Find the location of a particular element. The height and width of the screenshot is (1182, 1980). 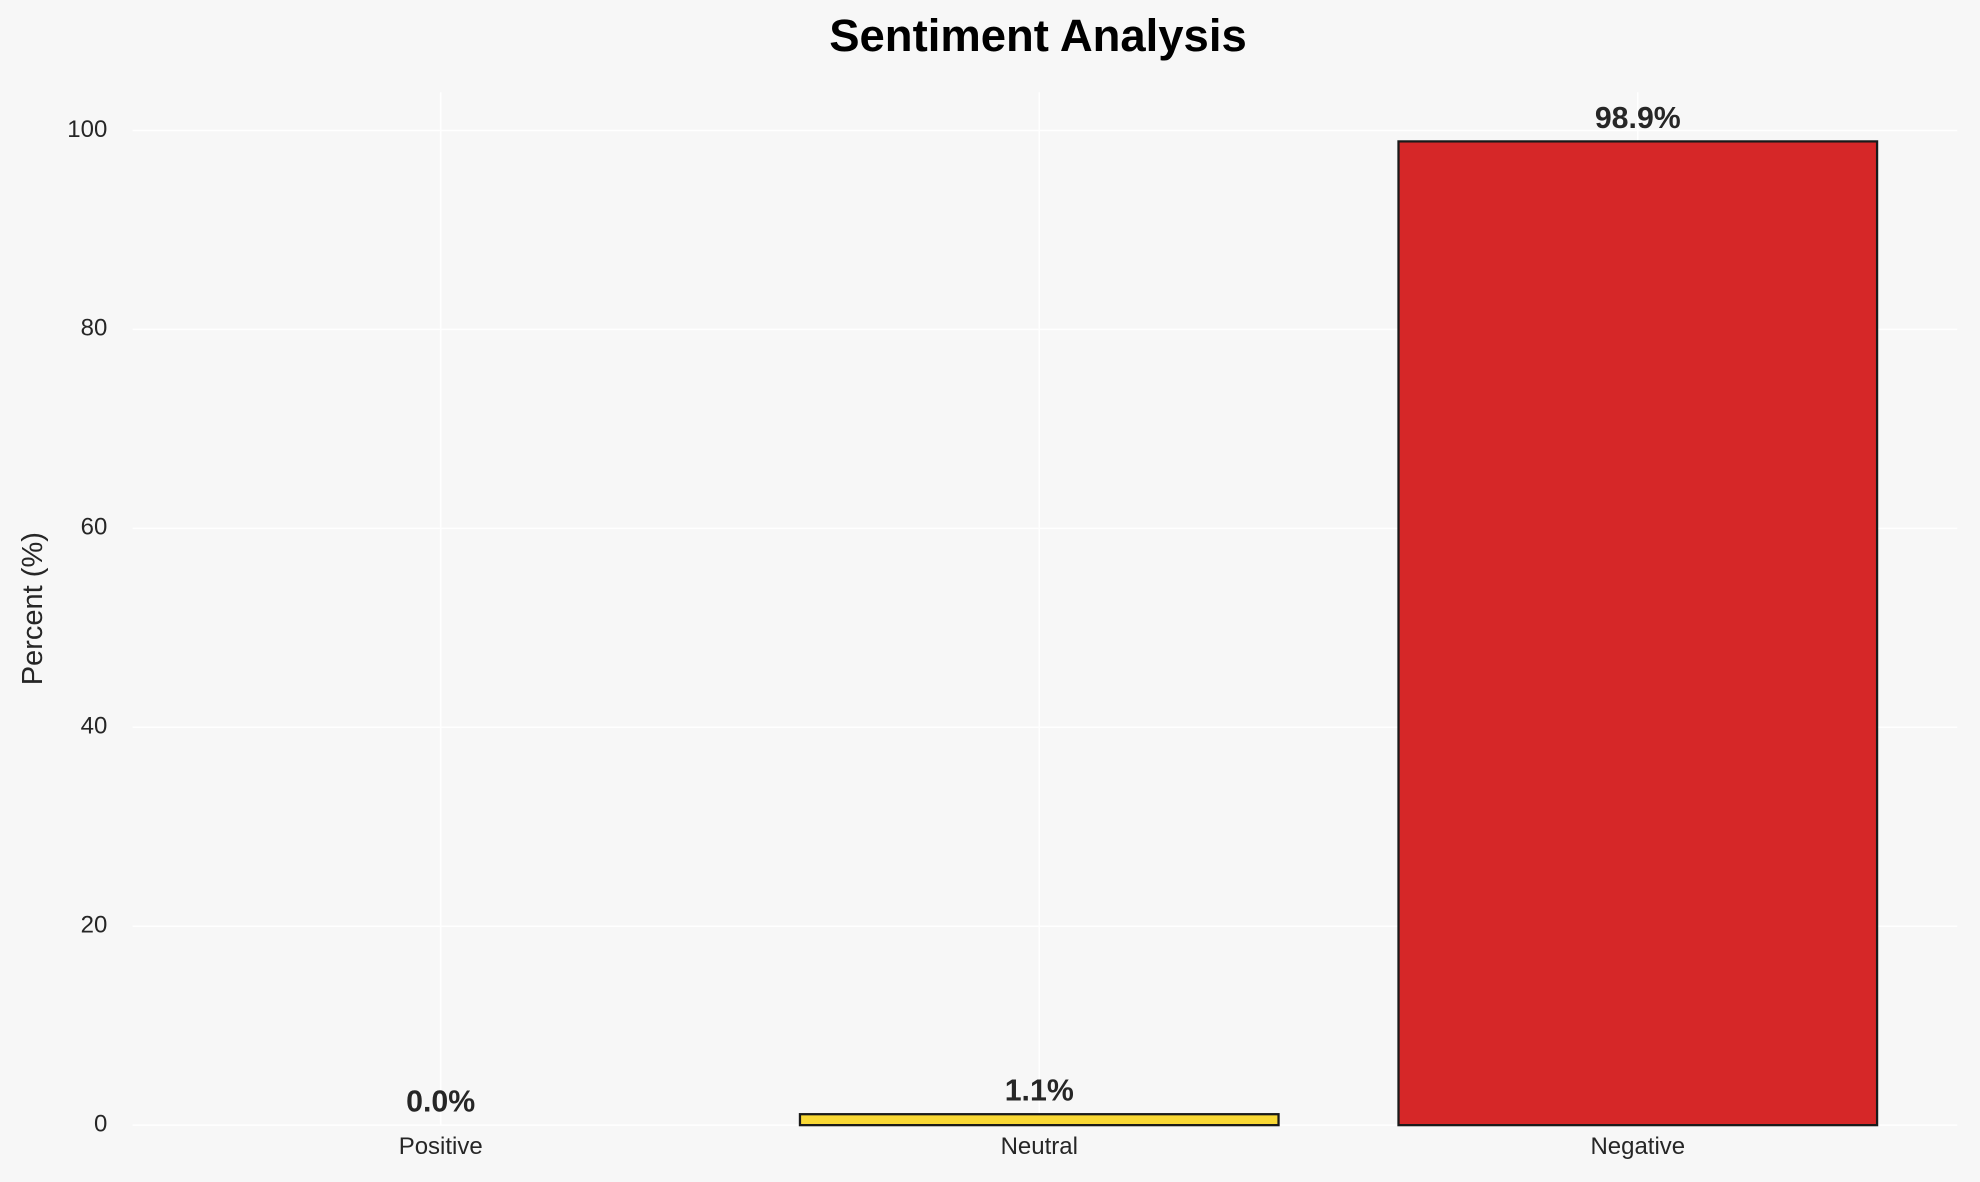

x-tick-label: Negative is located at coordinates (1637, 1146).